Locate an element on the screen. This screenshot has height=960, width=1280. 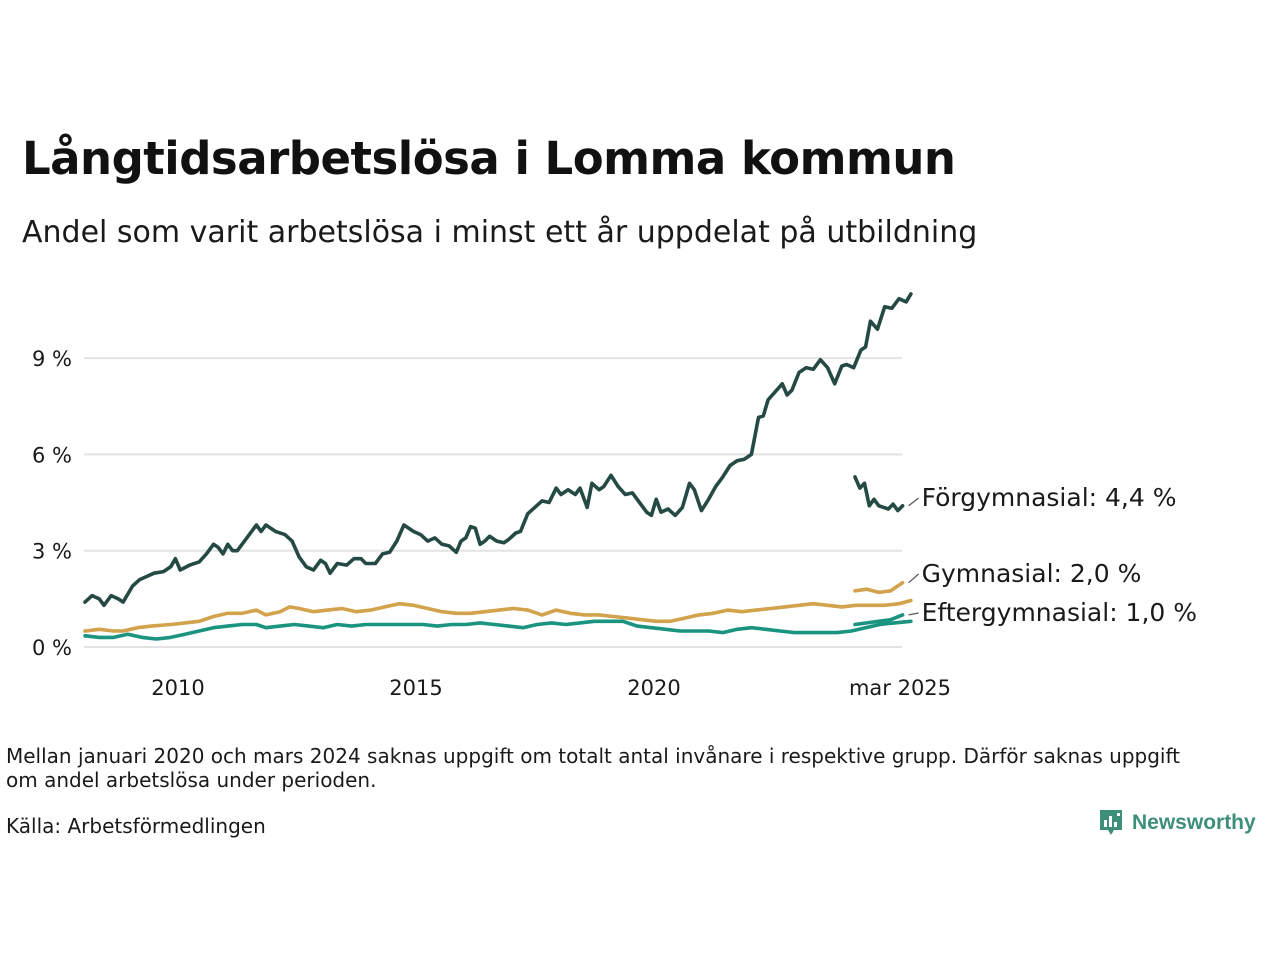
series-line-förgymnasial-1 is located at coordinates (879, 494).